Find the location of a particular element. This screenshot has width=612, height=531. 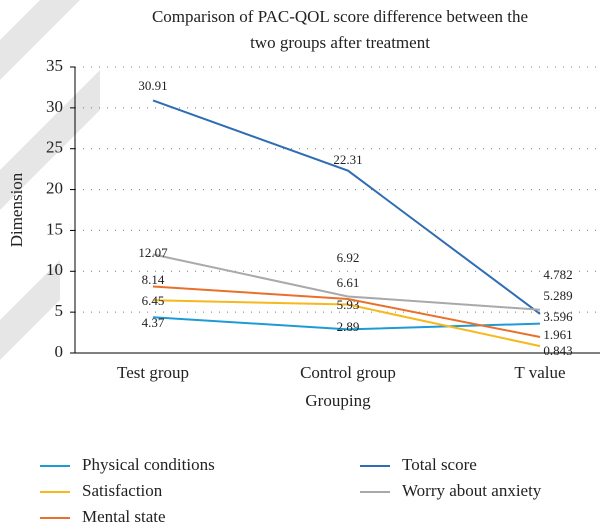

y-tick-label: 20 is located at coordinates (54, 187).